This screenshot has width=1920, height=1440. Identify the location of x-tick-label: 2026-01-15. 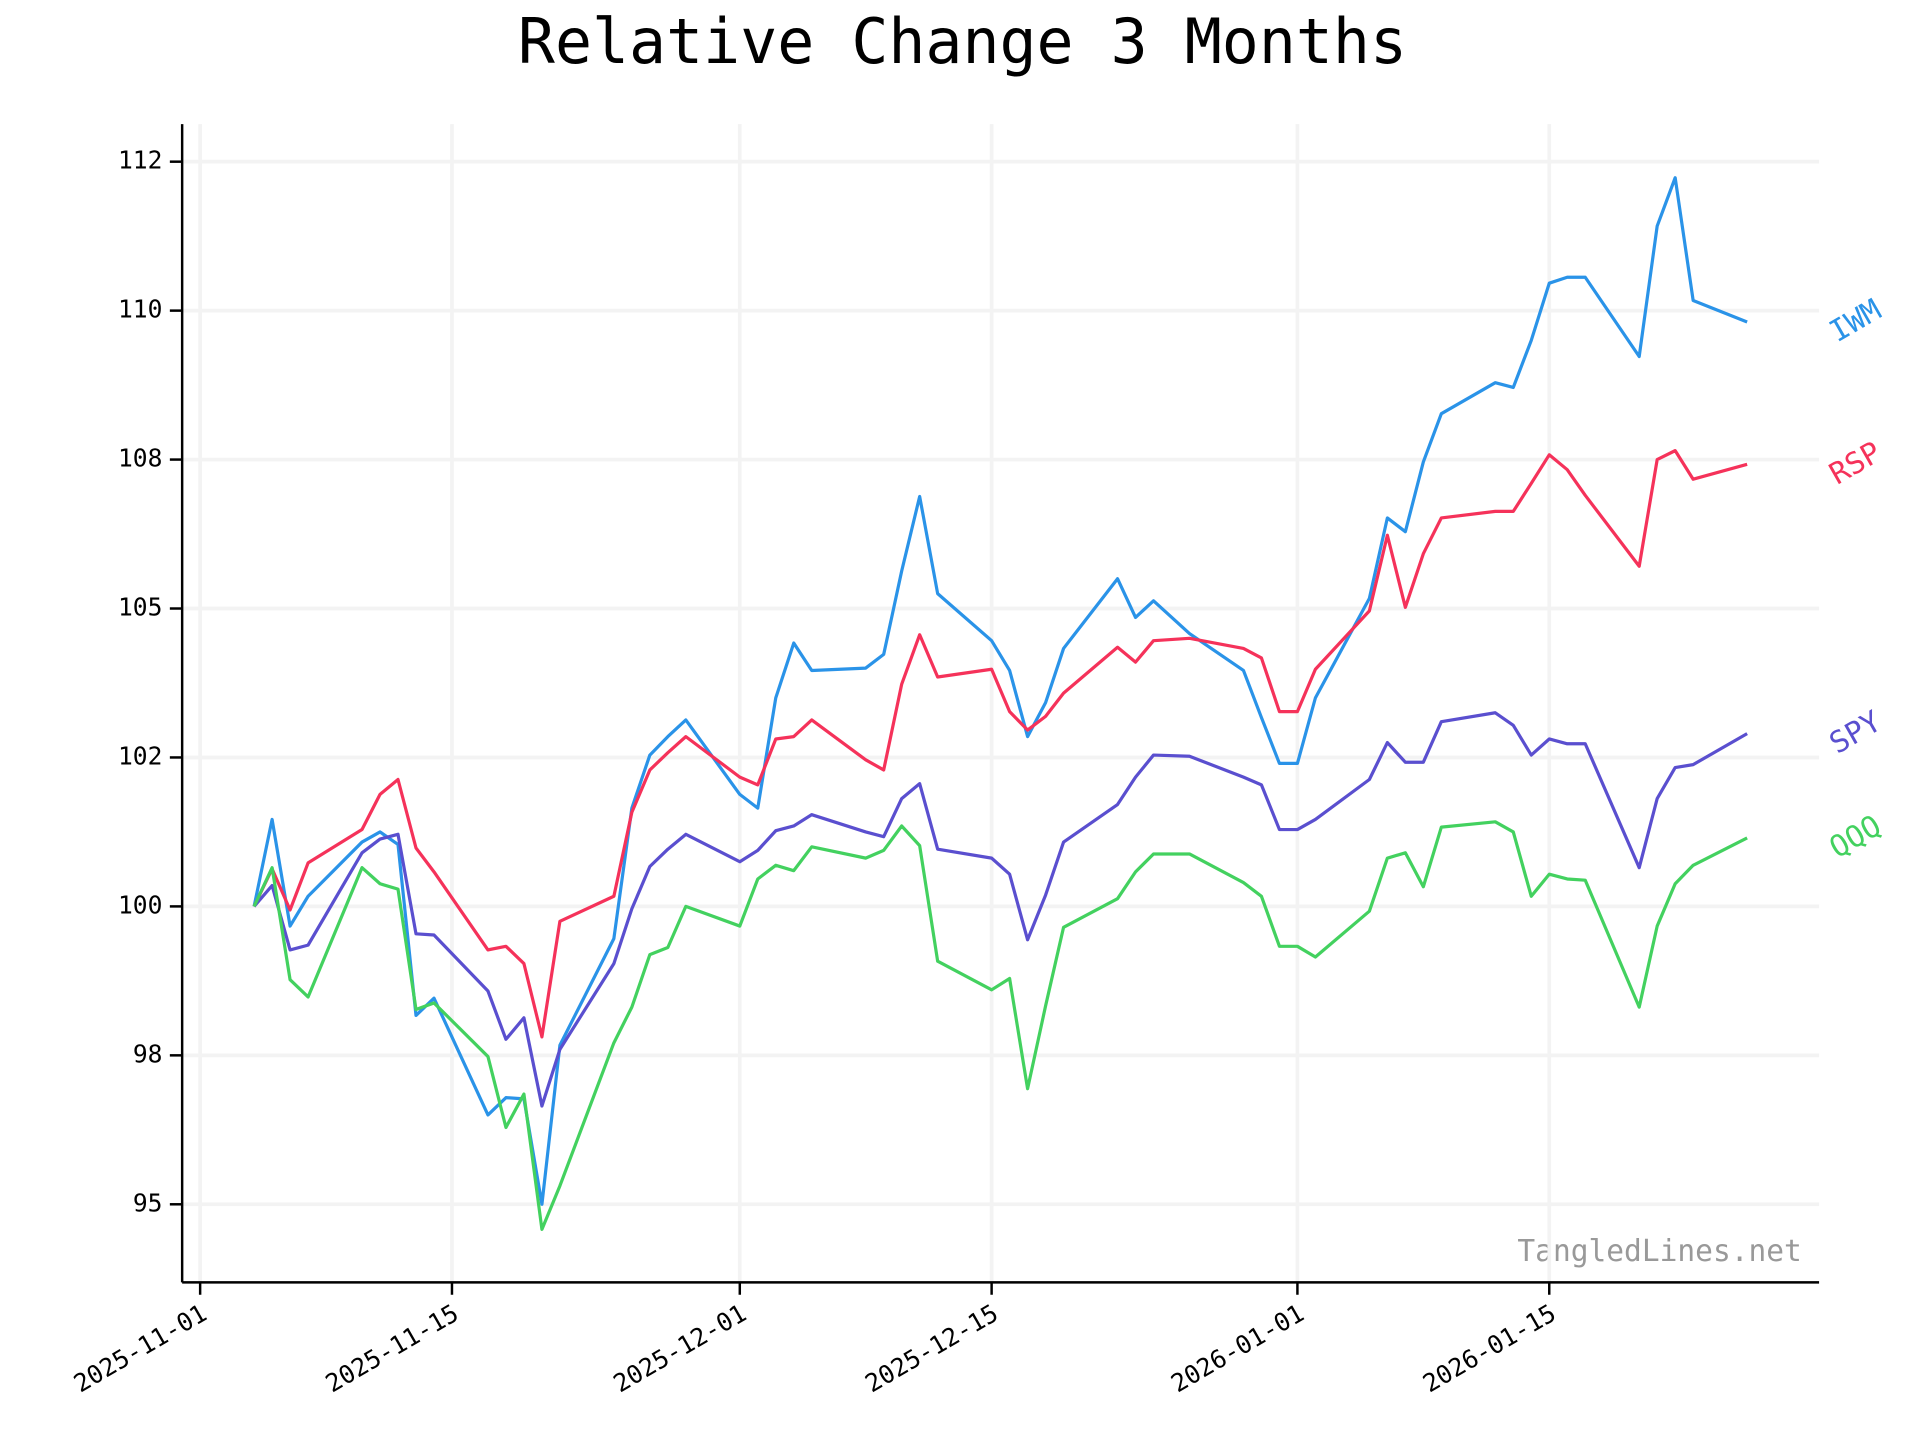
(1489, 1348).